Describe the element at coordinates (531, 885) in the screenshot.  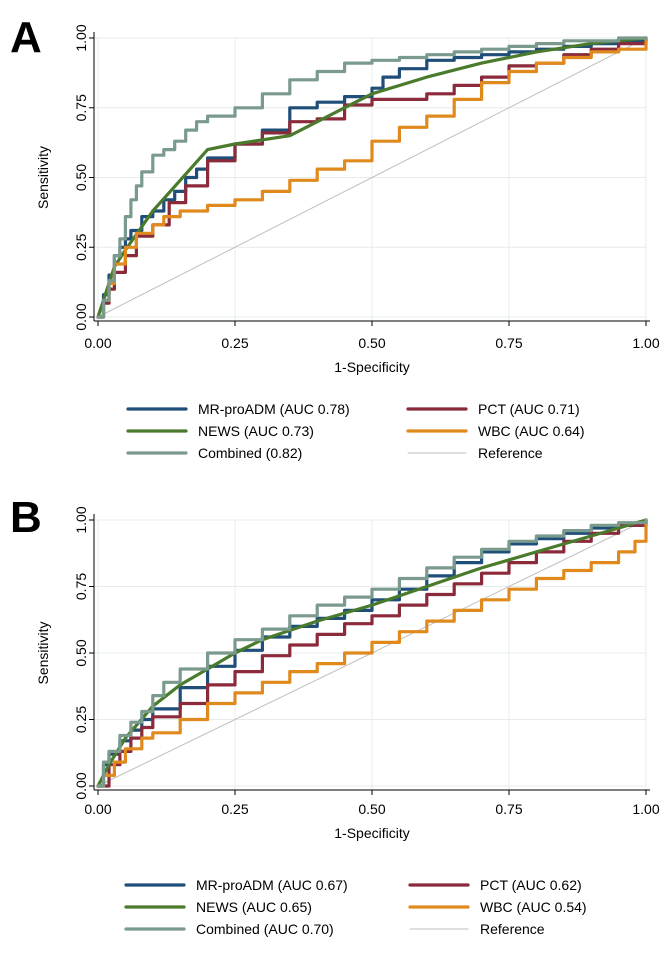
I see `legend-label-pct: PCT (AUC 0.62)` at that location.